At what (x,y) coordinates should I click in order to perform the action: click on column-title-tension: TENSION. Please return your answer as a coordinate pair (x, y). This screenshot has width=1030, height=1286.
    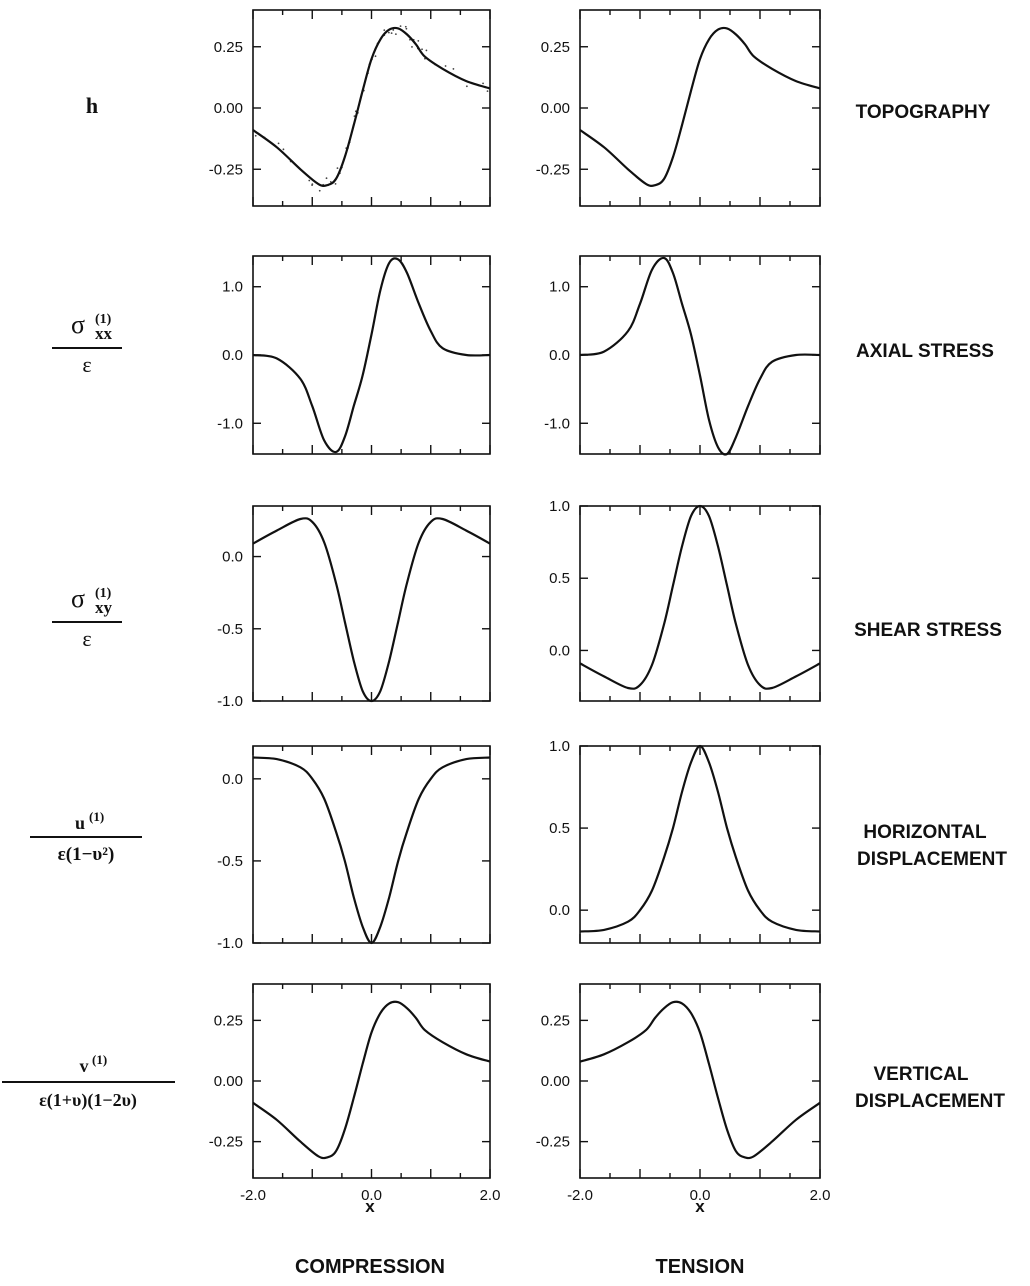
    Looking at the image, I should click on (700, 1267).